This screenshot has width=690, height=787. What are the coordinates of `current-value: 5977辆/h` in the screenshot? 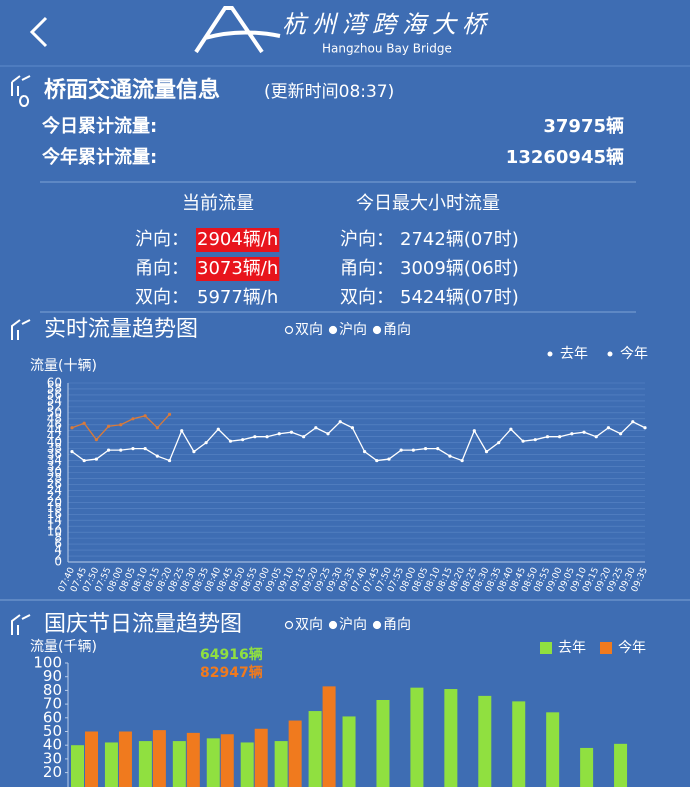 It's located at (237, 297).